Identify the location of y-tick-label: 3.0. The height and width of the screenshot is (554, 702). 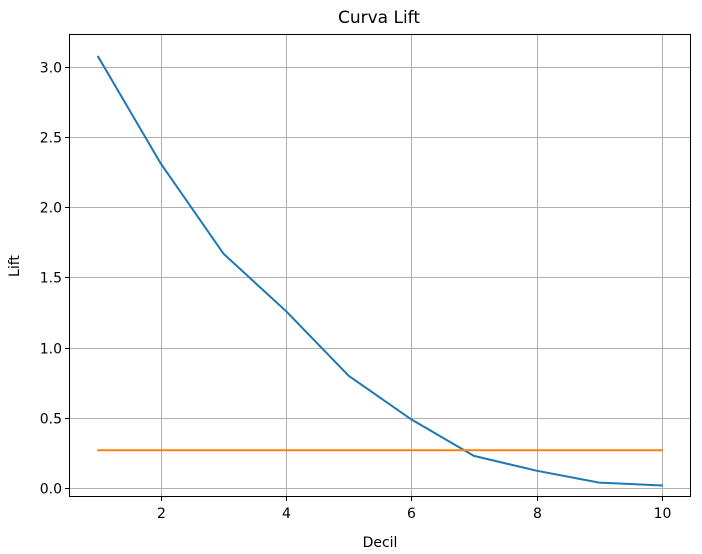
(51, 69).